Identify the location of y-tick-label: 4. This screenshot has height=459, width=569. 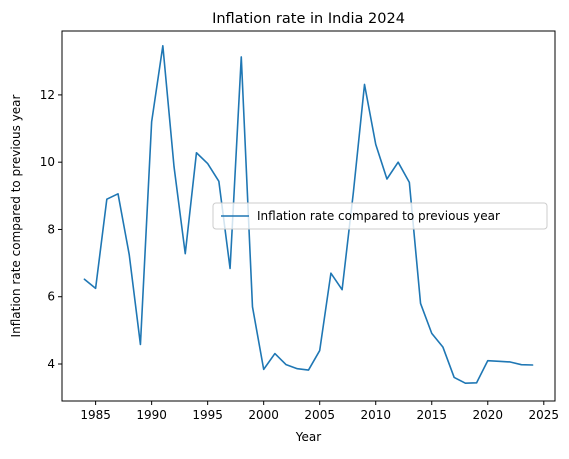
(51, 364).